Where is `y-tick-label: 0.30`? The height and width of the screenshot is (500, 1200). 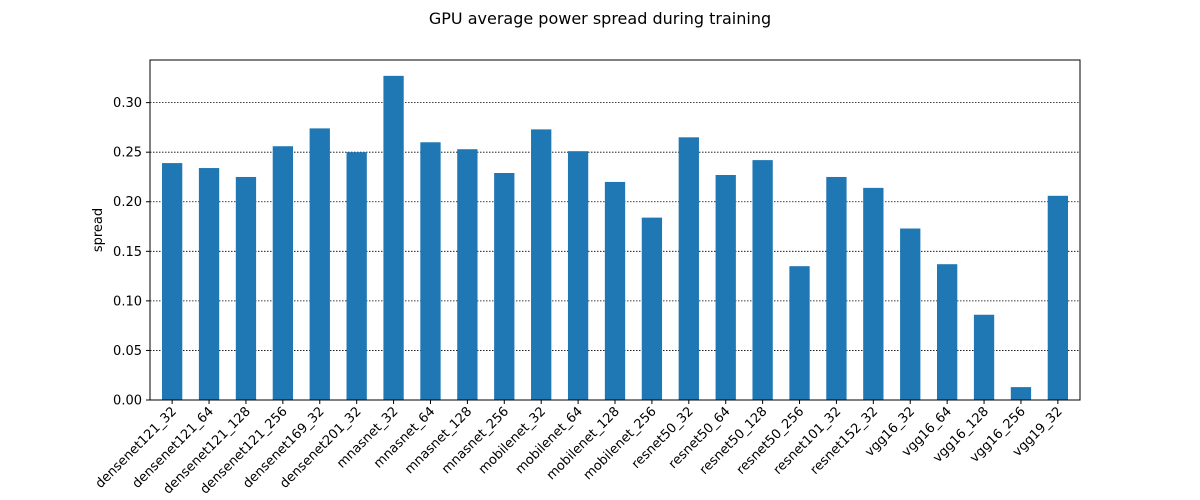
y-tick-label: 0.30 is located at coordinates (127, 103).